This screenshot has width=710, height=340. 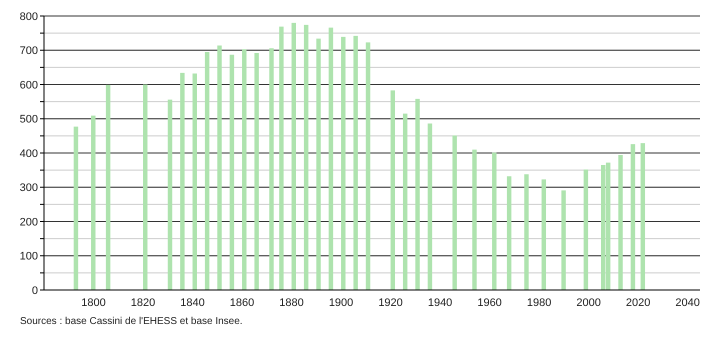 What do you see at coordinates (588, 302) in the screenshot?
I see `x-tick-label: 2000` at bounding box center [588, 302].